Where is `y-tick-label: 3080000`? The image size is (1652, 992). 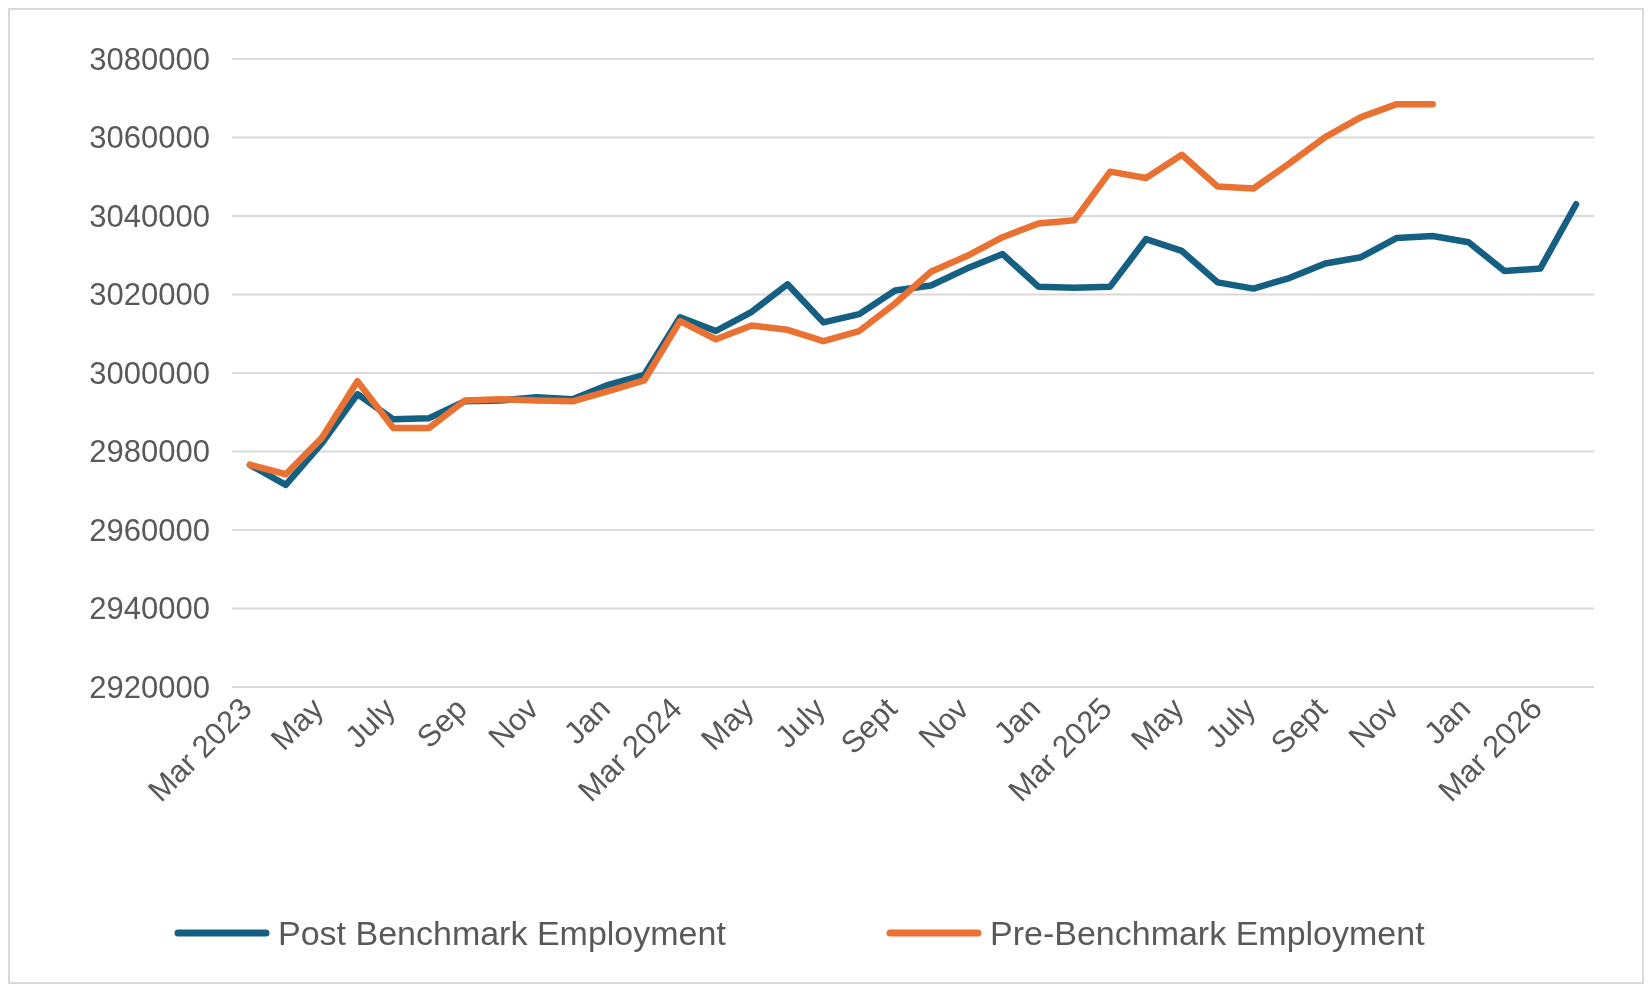 y-tick-label: 3080000 is located at coordinates (149, 59).